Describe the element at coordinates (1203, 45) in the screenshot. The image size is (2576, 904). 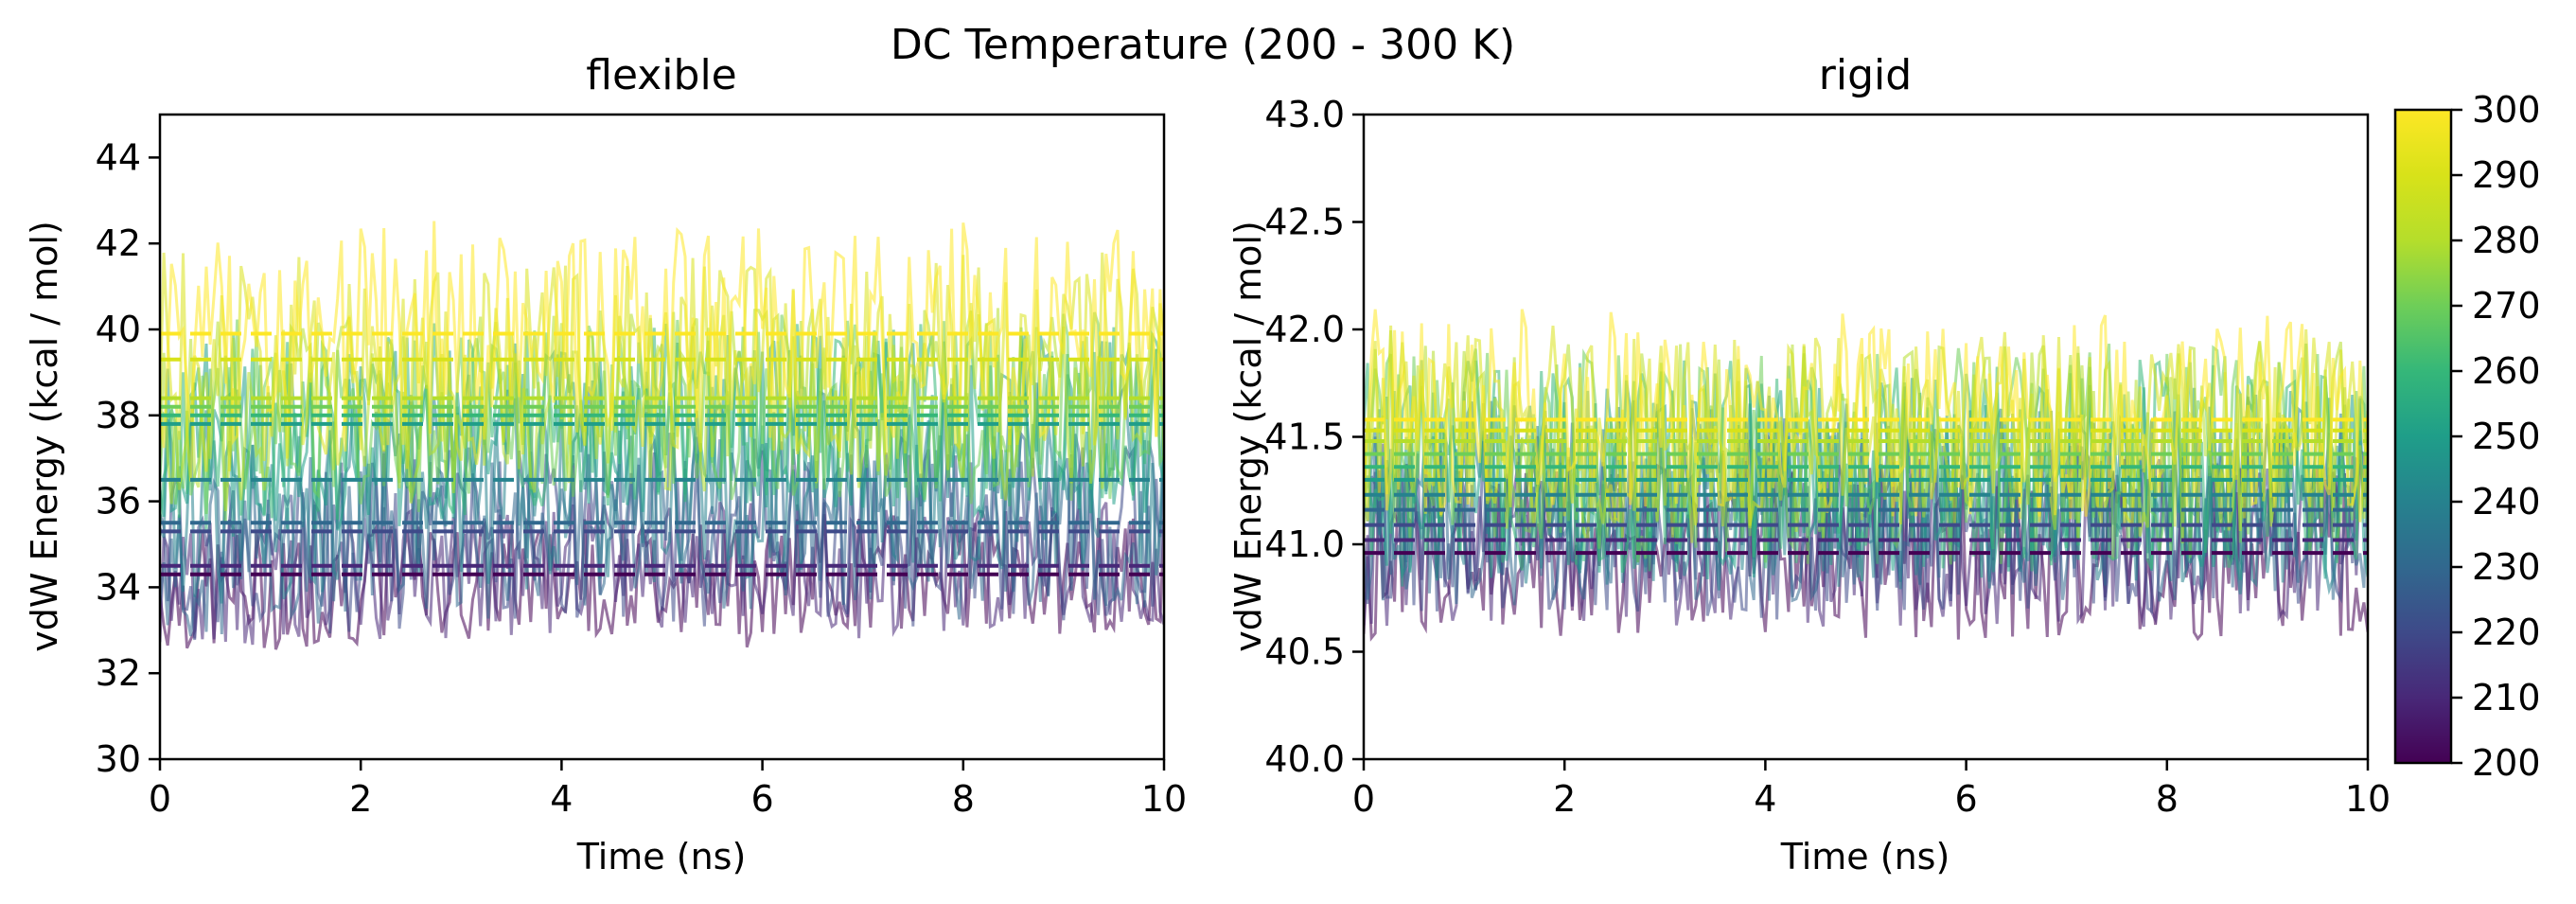
I see `figure-suptitle: DC Temperature (200 - 300 K)` at that location.